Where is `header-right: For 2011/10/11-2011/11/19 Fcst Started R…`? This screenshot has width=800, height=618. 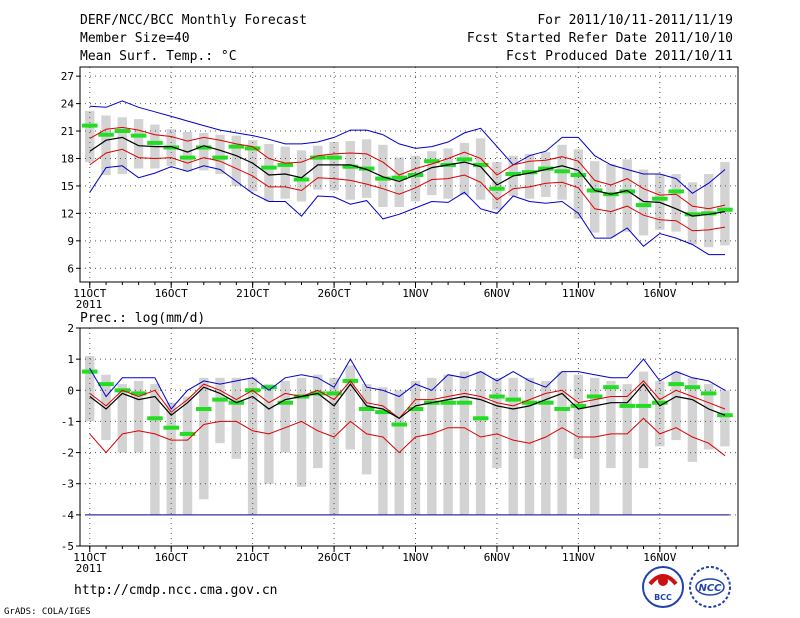
header-right: For 2011/10/11-2011/11/19 Fcst Started R… is located at coordinates (600, 38).